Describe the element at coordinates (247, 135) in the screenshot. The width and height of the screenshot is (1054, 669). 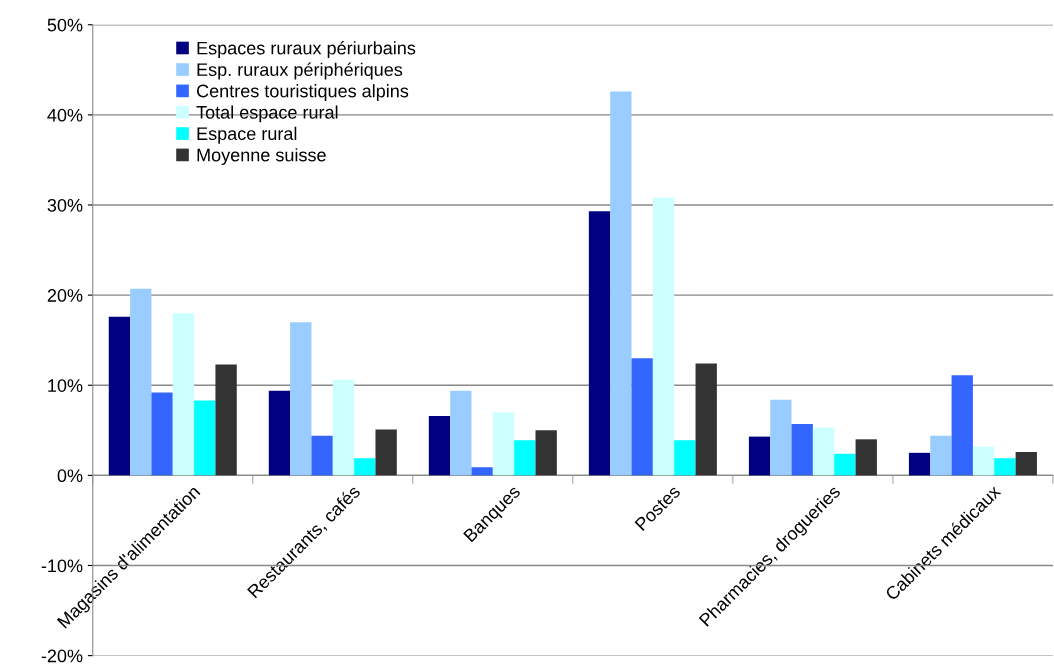
I see `legend-label: Espace rural` at that location.